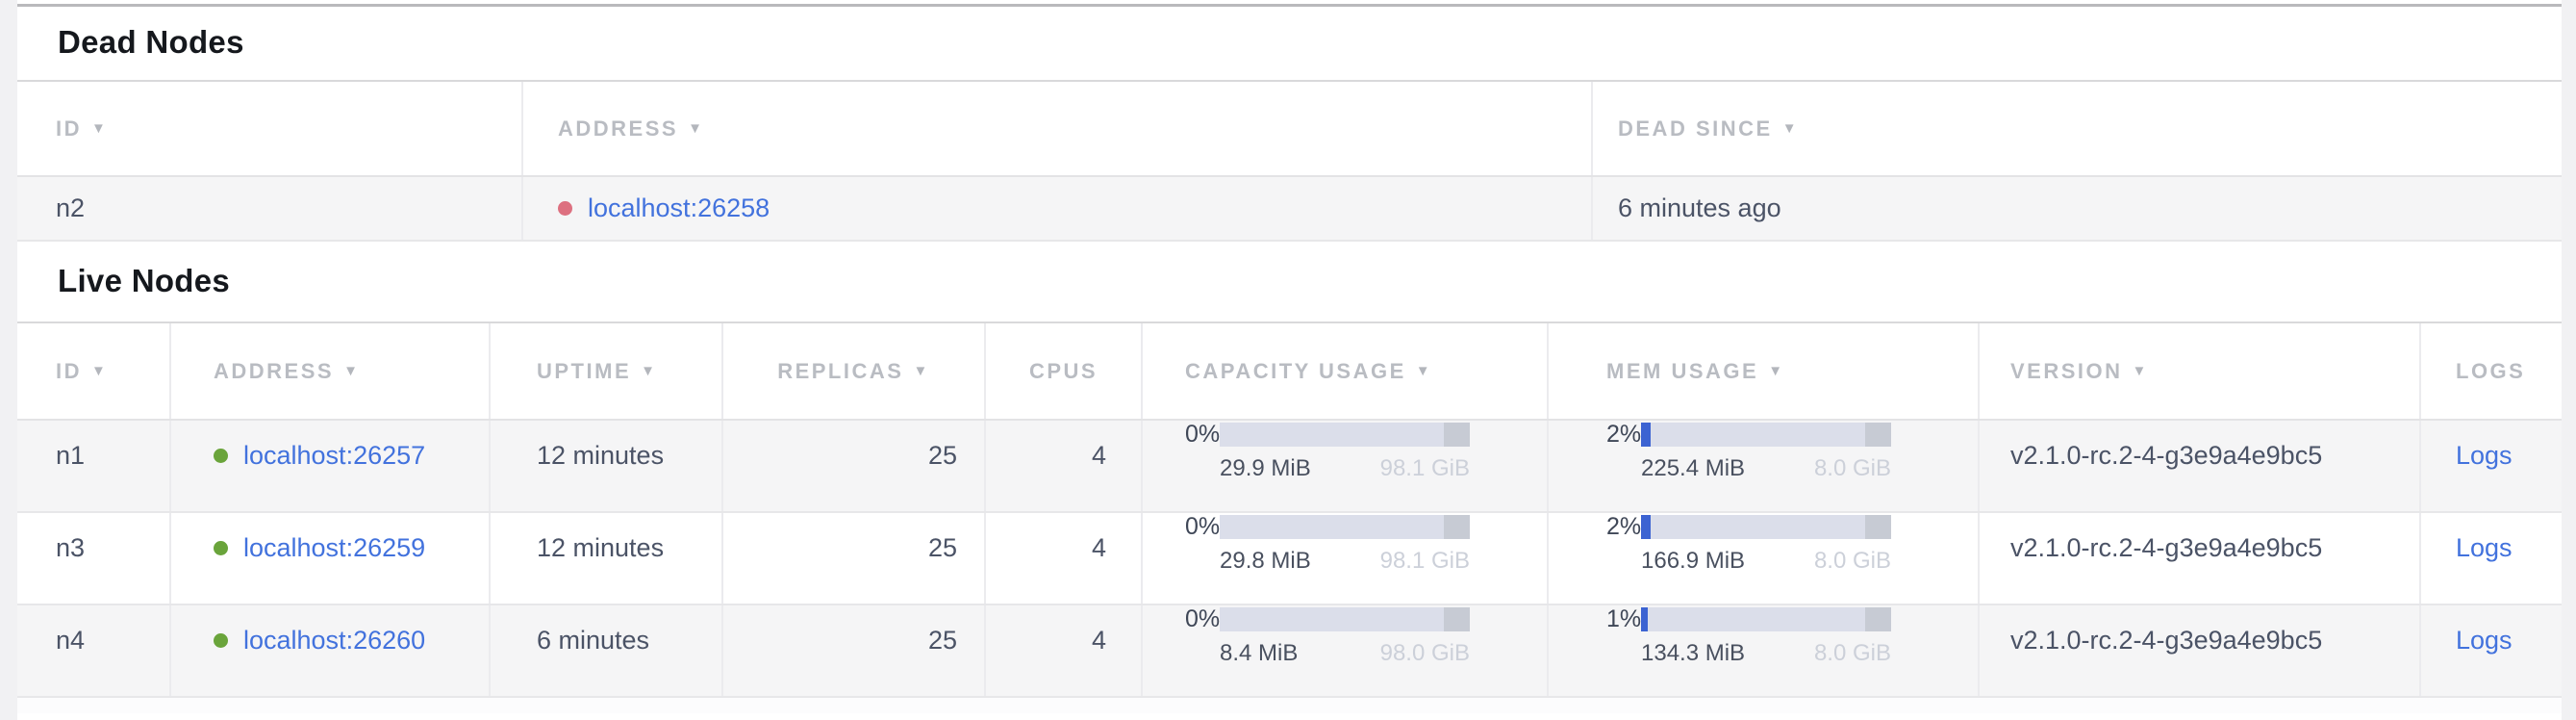 This screenshot has height=720, width=2576. I want to click on dead-nodes-header-row: ID ▼ ADDRESS ▼ DEAD SINCE ▼, so click(1290, 129).